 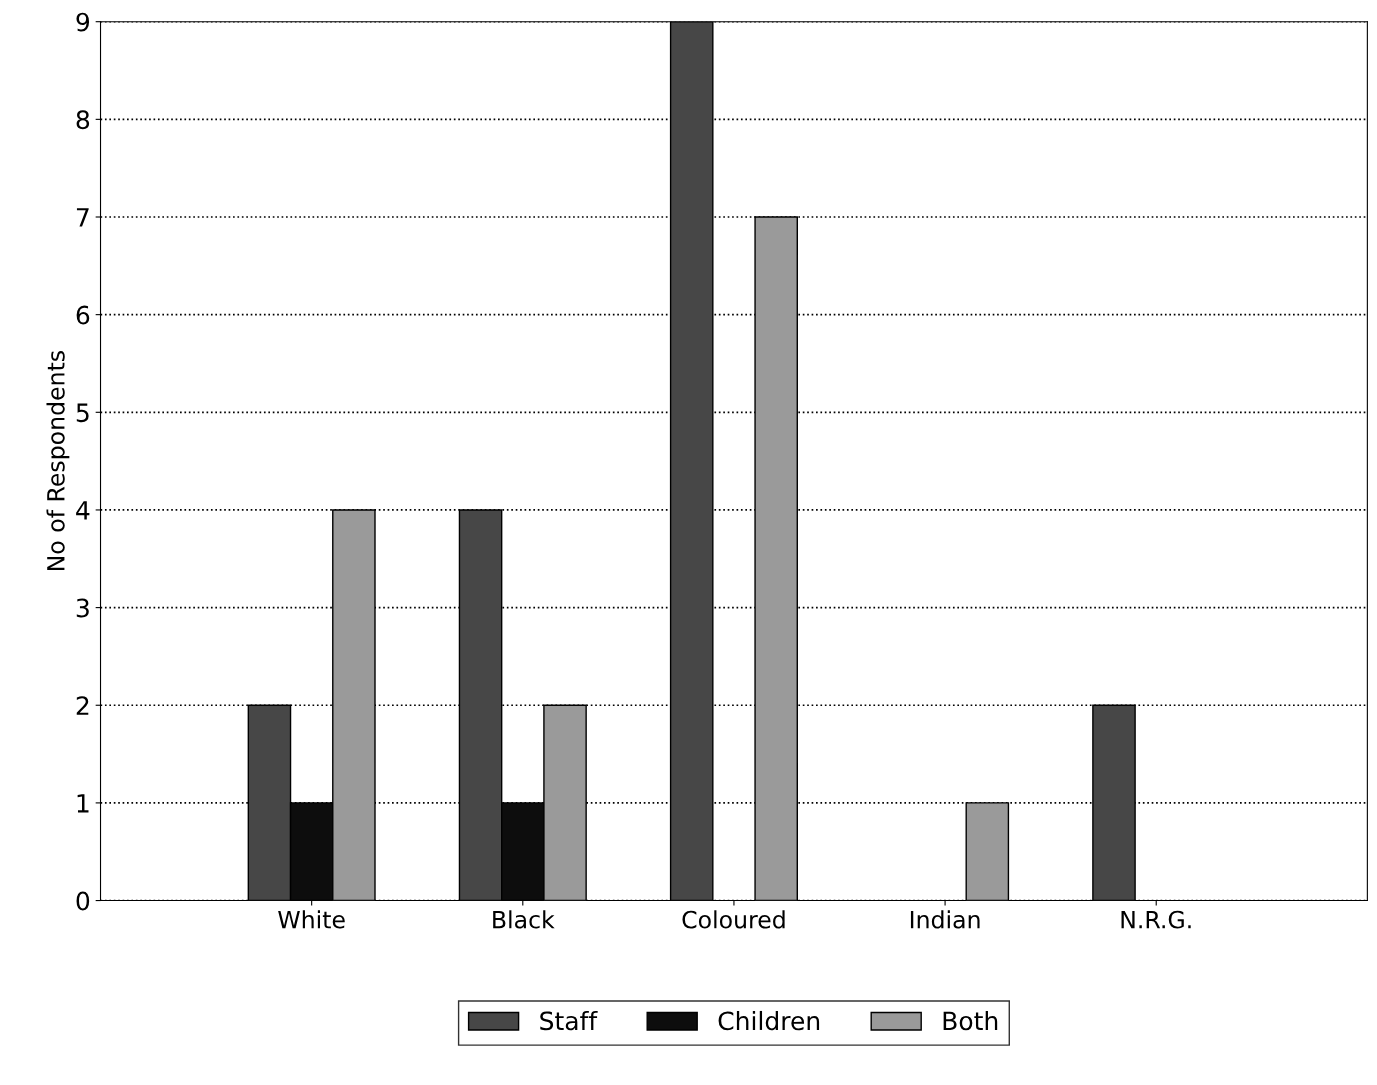 I want to click on x-tick-label: White, so click(x=311, y=919).